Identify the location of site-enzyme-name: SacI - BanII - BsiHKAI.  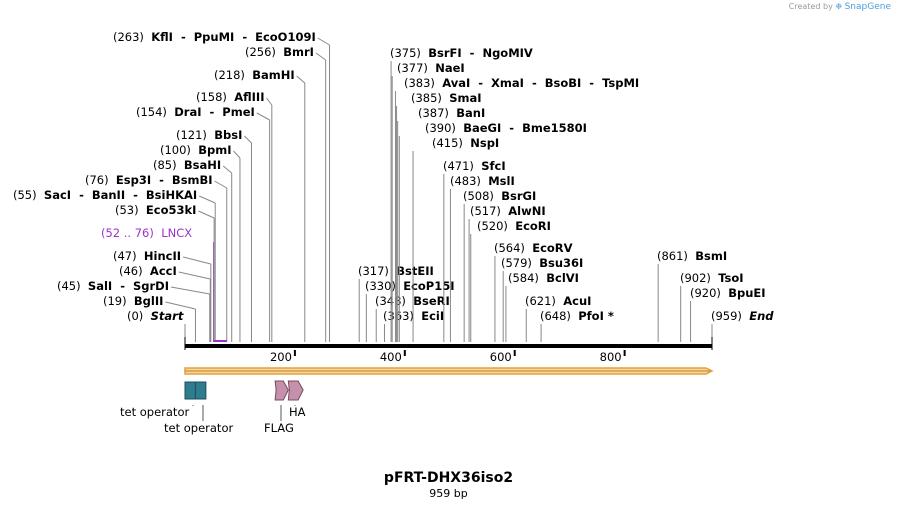
(120, 195).